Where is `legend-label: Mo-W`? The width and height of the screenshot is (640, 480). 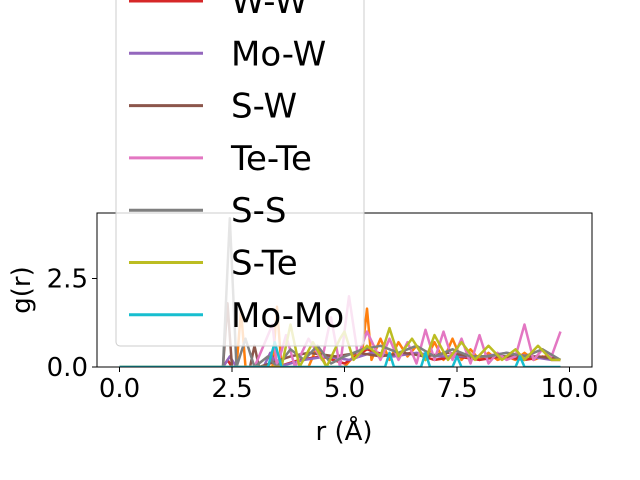 legend-label: Mo-W is located at coordinates (278, 54).